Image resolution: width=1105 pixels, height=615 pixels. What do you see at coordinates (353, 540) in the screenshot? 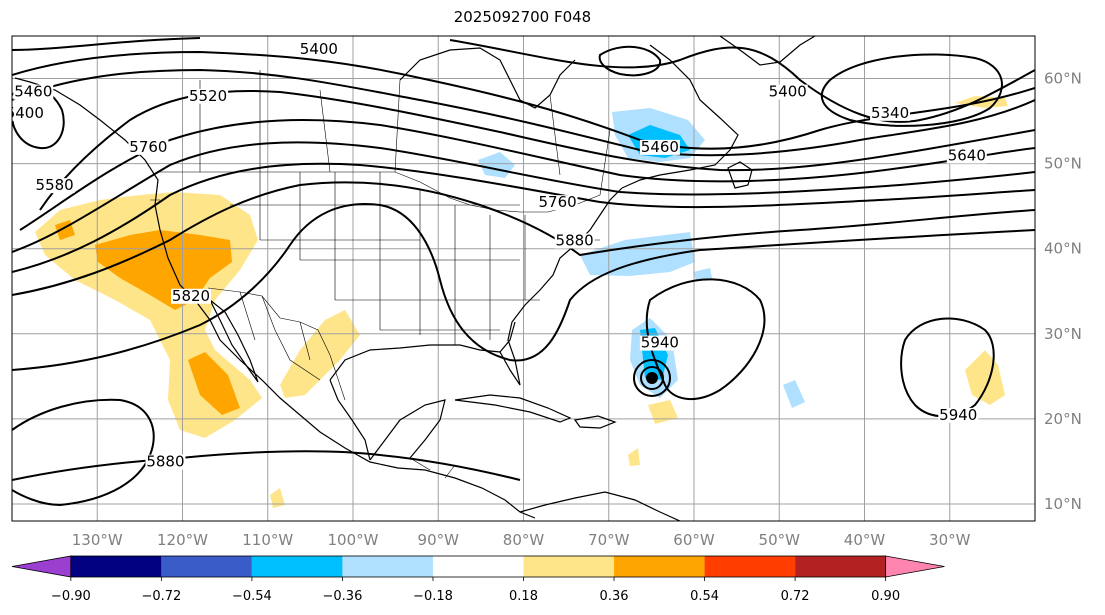
I see `longitude-label: 100°W` at bounding box center [353, 540].